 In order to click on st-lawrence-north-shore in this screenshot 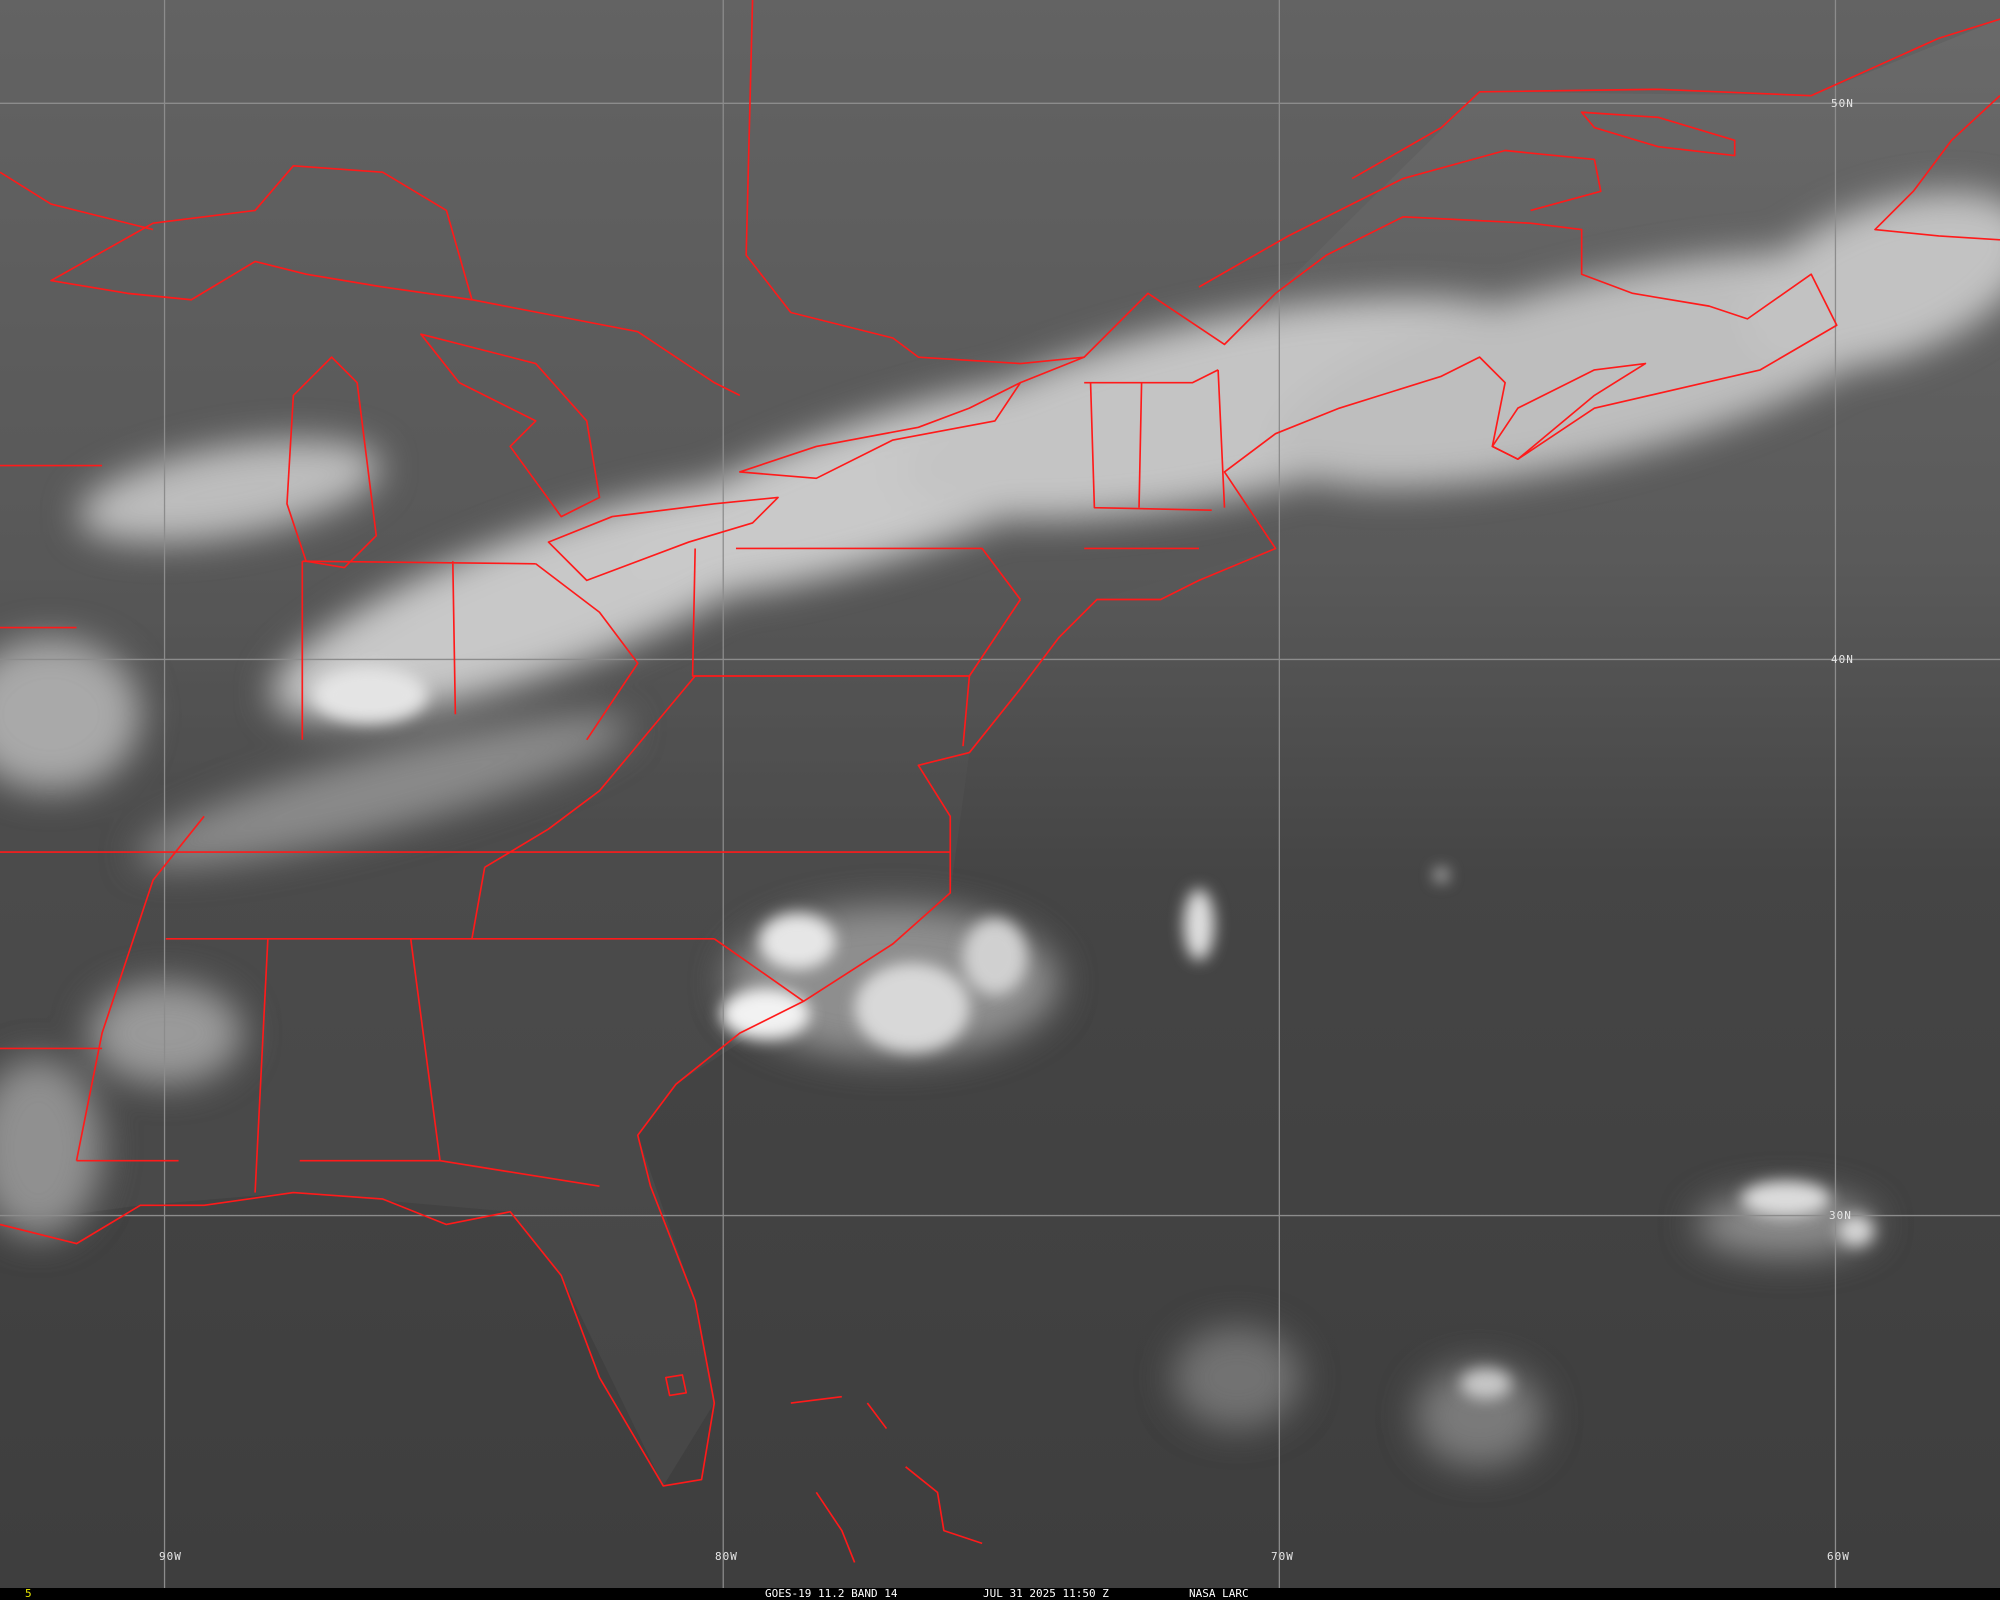, I will do `click(1400, 218)`.